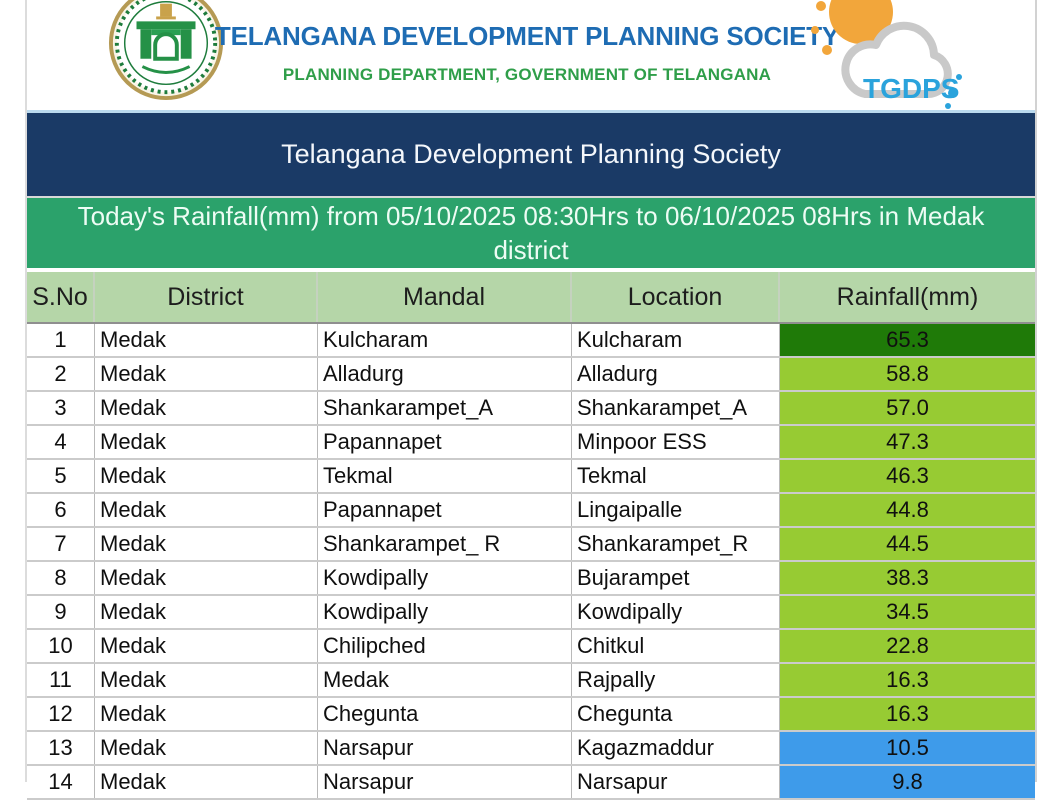 Image resolution: width=1042 pixels, height=800 pixels. What do you see at coordinates (61, 297) in the screenshot?
I see `column-header-sno: S.No` at bounding box center [61, 297].